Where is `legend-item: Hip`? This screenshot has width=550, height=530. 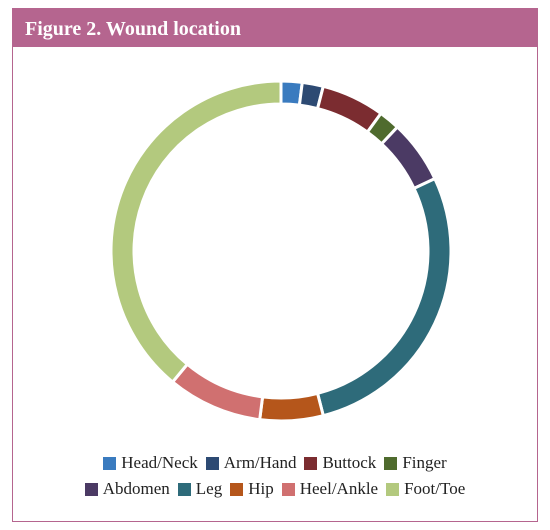 legend-item: Hip is located at coordinates (252, 489).